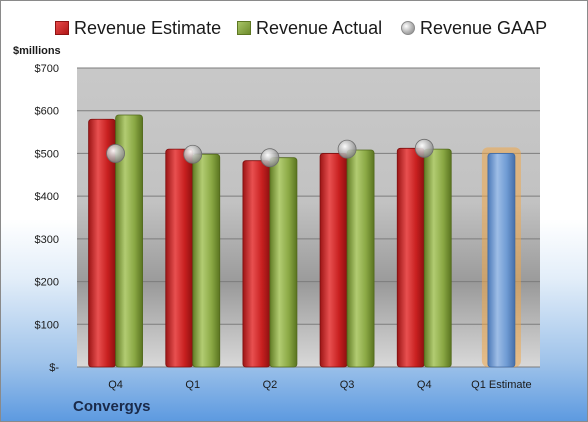 This screenshot has height=422, width=588. What do you see at coordinates (47, 325) in the screenshot?
I see `y-tick-label: $100` at bounding box center [47, 325].